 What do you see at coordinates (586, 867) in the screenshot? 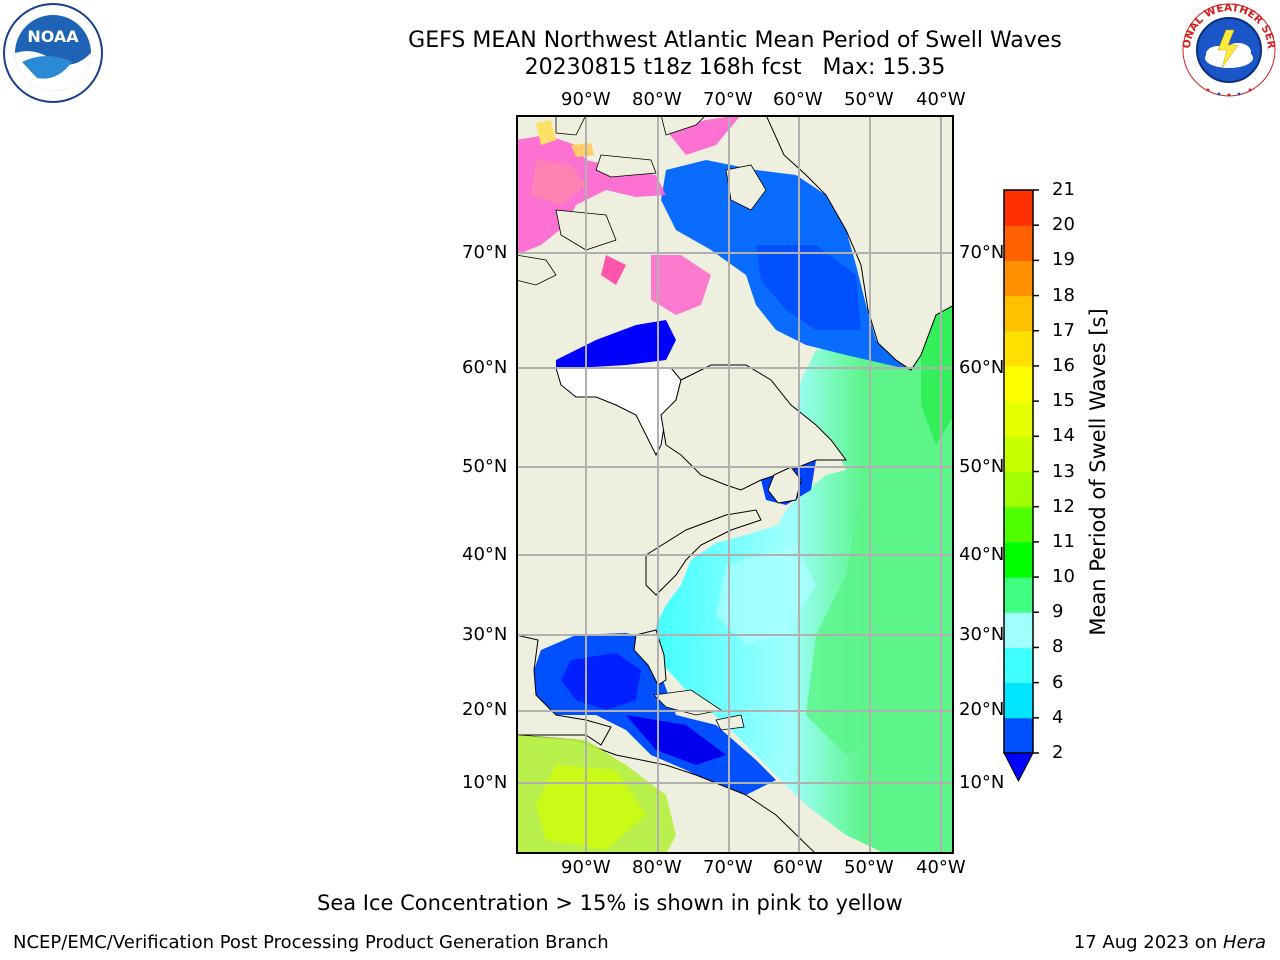
I see `lon-label-bottom: 90°W` at bounding box center [586, 867].